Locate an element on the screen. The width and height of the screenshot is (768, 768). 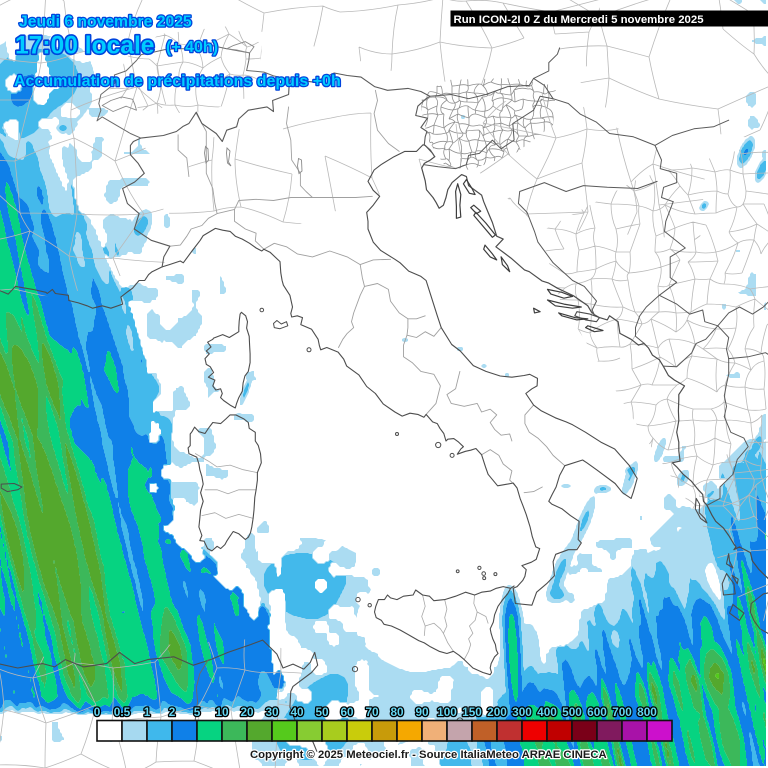
svg-text: 17:00 locale is located at coordinates (84, 46).